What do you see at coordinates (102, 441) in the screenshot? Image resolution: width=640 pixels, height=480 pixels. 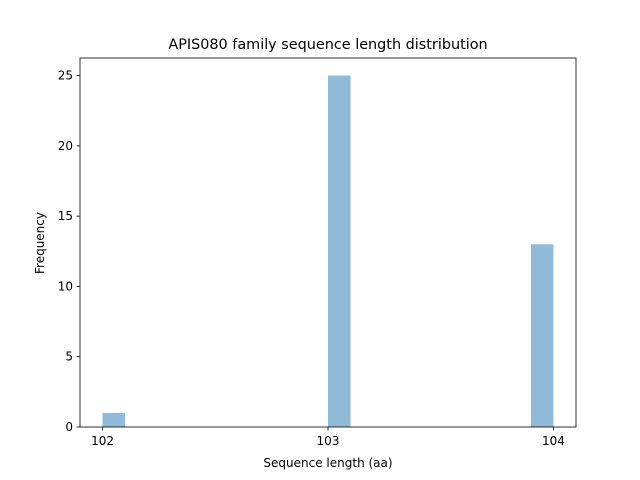 I see `x-tick-label: 102` at bounding box center [102, 441].